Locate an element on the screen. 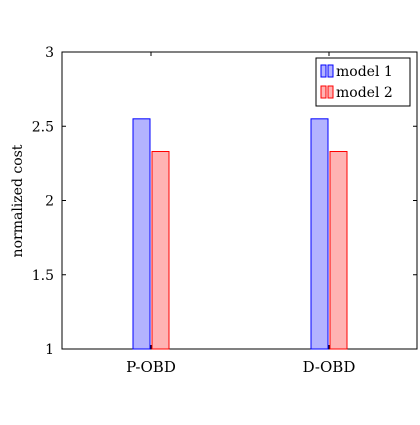 Image resolution: width=420 pixels, height=425 pixels. x-tick-label-d-obd: D-OBD is located at coordinates (329, 367).